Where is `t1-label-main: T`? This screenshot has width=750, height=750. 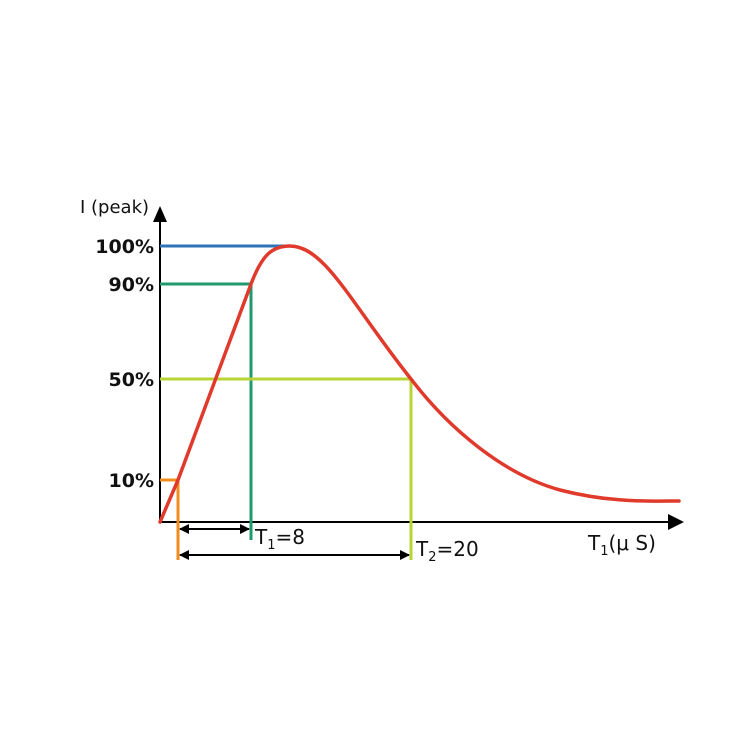 t1-label-main: T is located at coordinates (261, 537).